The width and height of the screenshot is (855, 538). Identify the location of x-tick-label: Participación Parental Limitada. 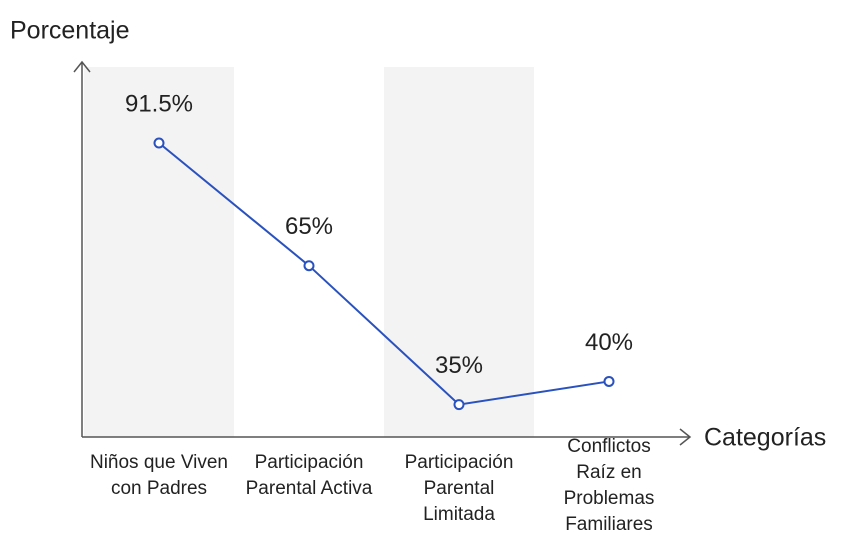
(459, 488).